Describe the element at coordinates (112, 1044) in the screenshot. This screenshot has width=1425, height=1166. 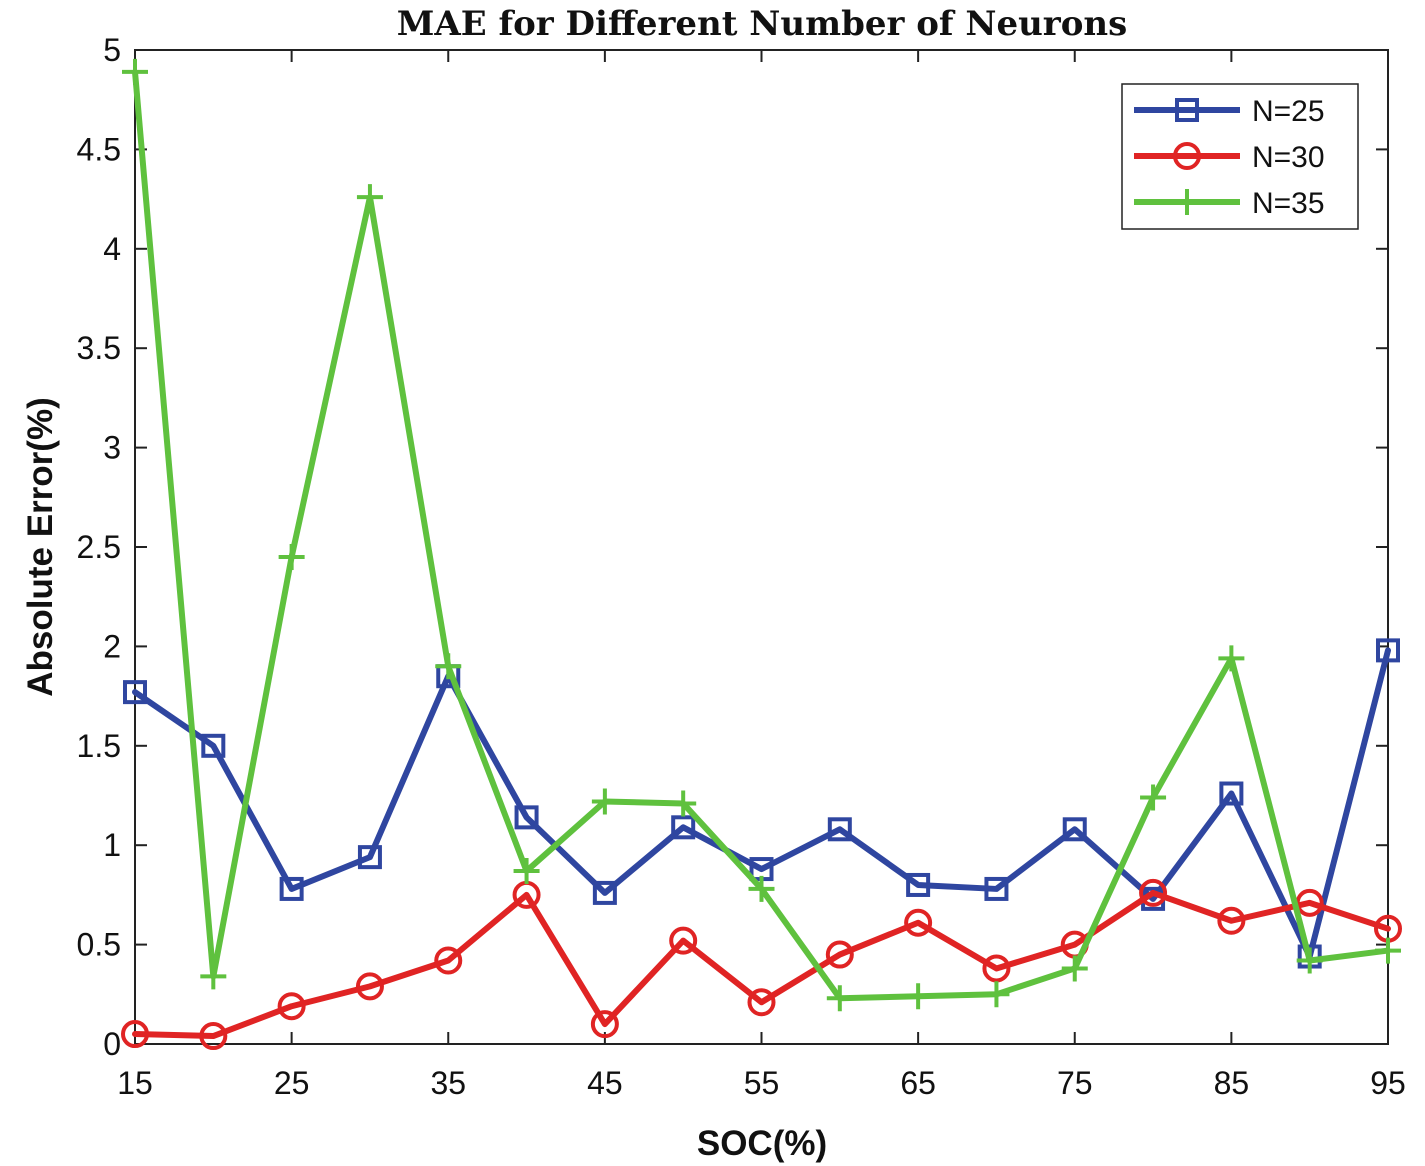
I see `y-tick-label: 0` at that location.